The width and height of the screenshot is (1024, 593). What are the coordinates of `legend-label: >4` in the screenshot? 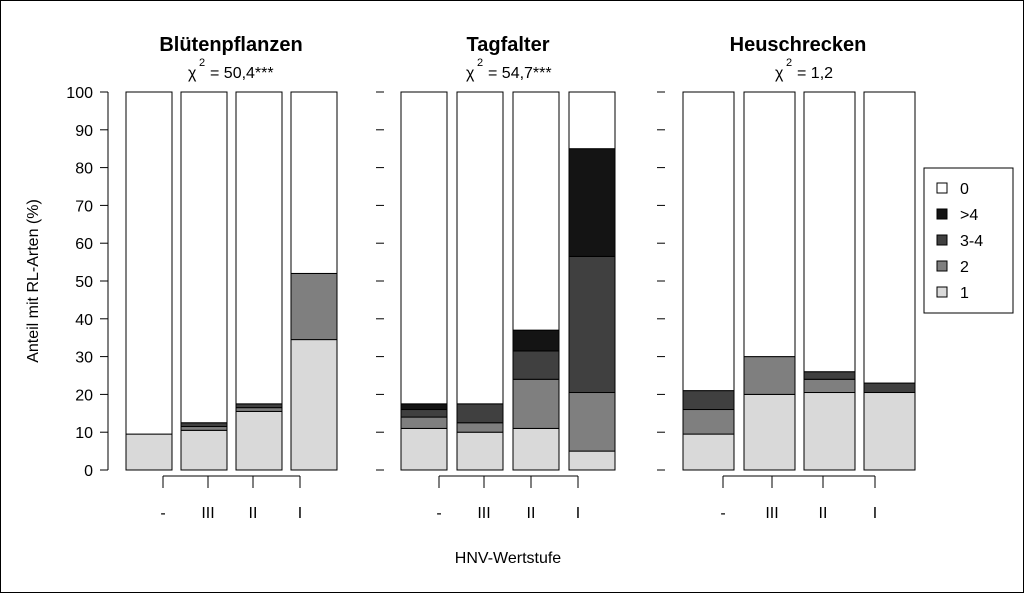 It's located at (969, 215).